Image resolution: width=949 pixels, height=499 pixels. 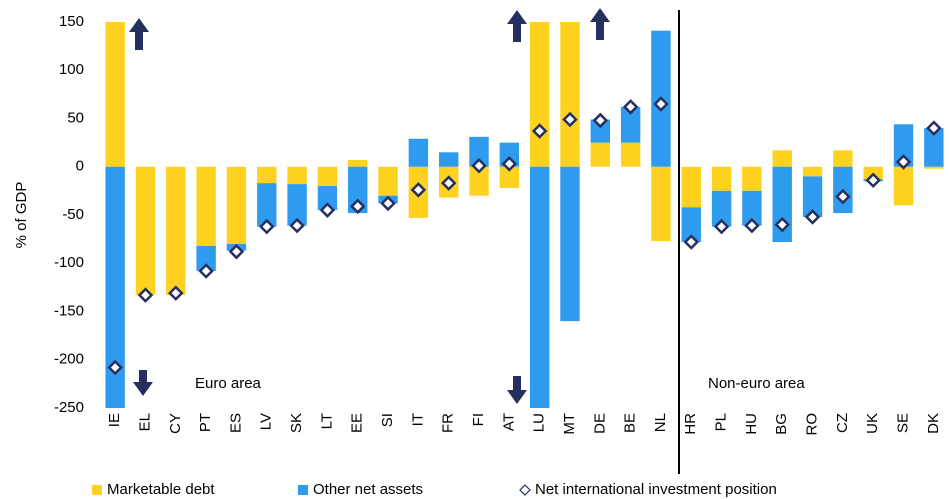 I want to click on annotation: Non-euro area, so click(x=756, y=383).